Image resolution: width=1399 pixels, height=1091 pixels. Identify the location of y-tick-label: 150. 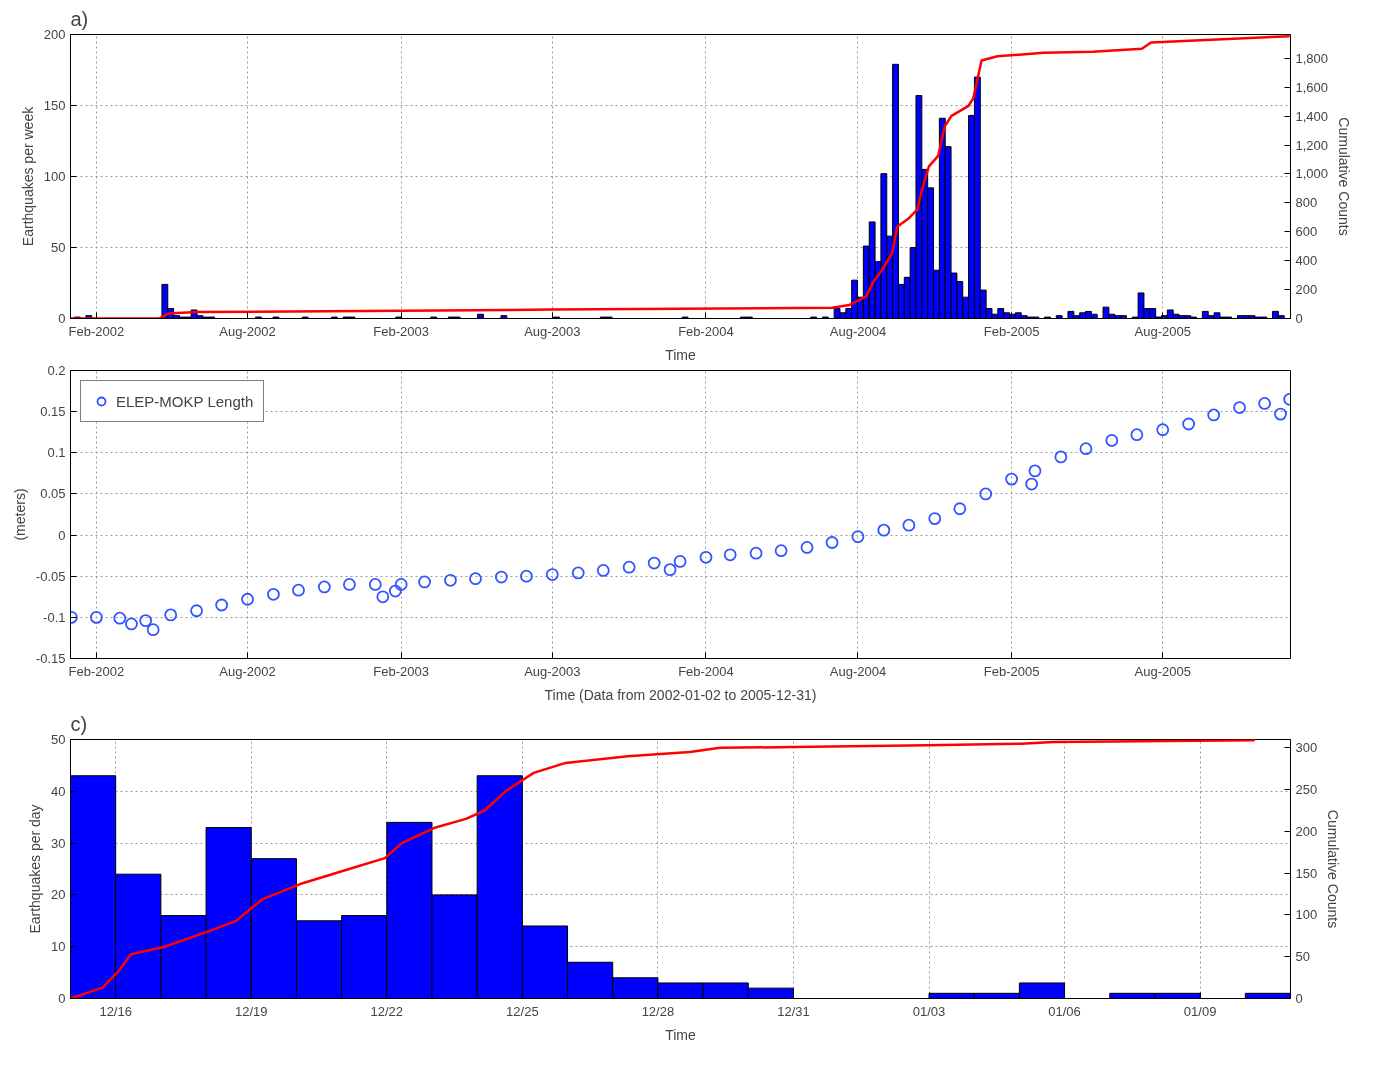
(54, 105).